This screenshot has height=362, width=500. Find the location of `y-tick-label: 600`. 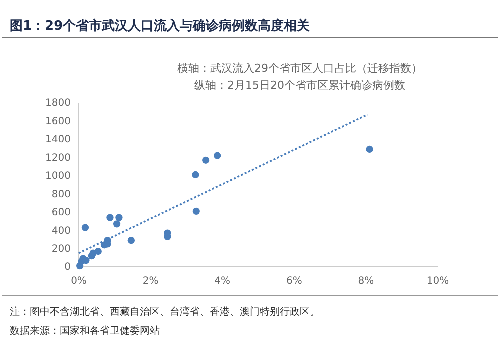

y-tick-label: 600 is located at coordinates (61, 213).